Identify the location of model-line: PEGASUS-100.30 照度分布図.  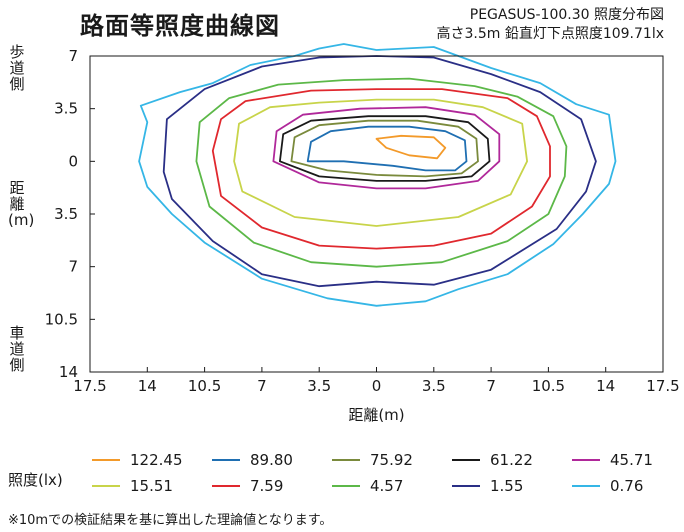
(566, 15).